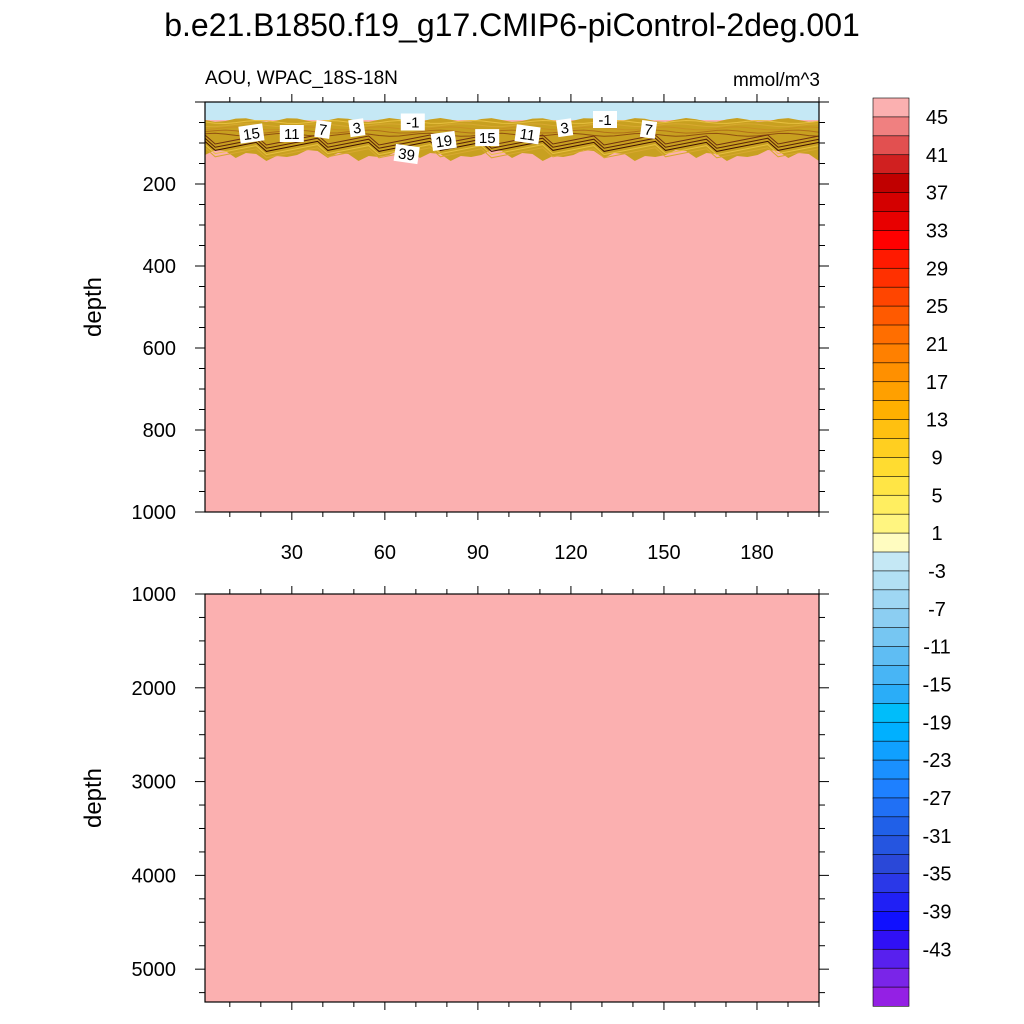 The width and height of the screenshot is (1024, 1024). What do you see at coordinates (385, 553) in the screenshot?
I see `x-tick-label: 60` at bounding box center [385, 553].